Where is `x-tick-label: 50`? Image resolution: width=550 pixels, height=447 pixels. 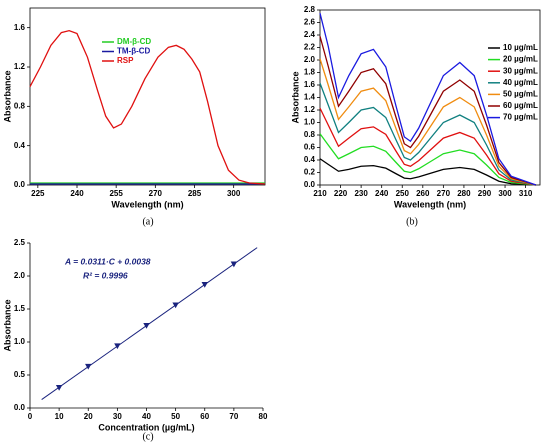 x-tick-label: 50 is located at coordinates (175, 416).